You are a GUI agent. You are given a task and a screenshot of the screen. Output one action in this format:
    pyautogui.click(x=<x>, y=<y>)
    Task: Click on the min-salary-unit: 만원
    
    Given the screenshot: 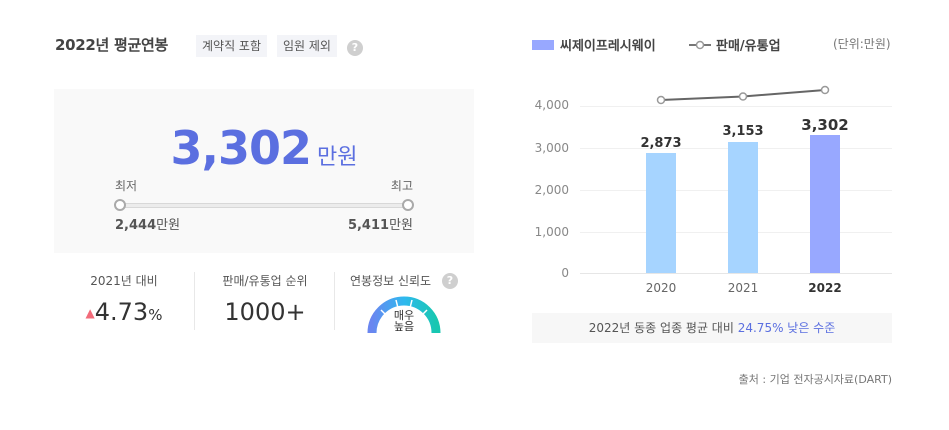 What is the action you would take?
    pyautogui.click(x=168, y=225)
    